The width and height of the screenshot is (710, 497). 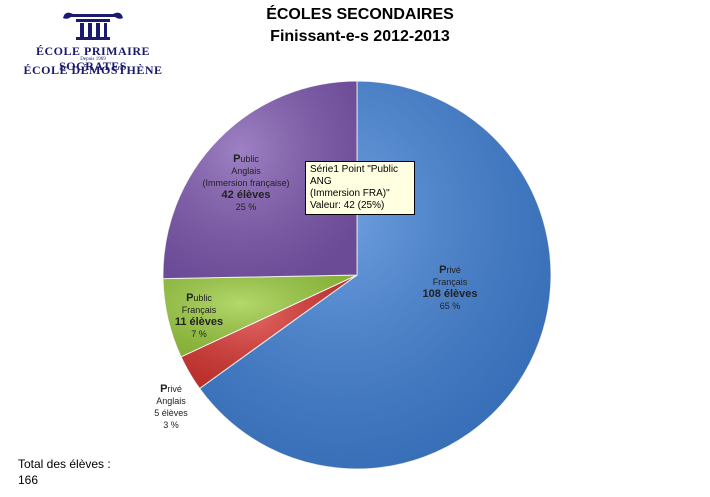 What do you see at coordinates (350, 193) in the screenshot?
I see `tooltip-line: (Immersion FRA)"` at bounding box center [350, 193].